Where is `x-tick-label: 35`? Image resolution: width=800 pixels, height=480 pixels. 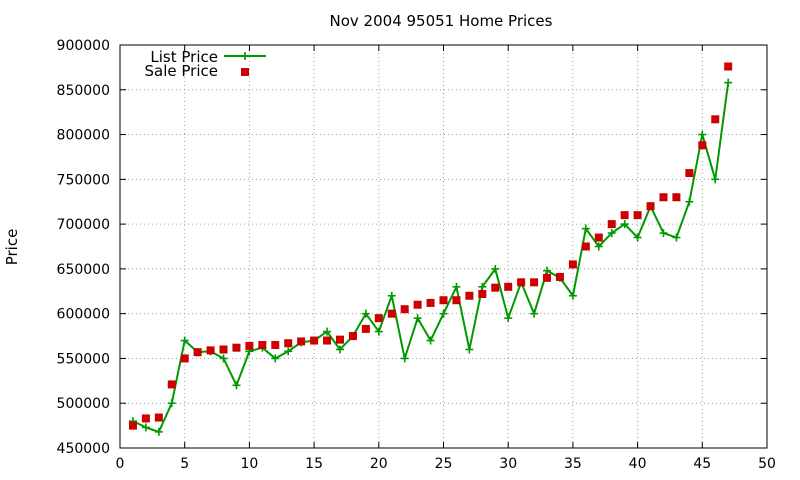
x-tick-label: 35 is located at coordinates (573, 464).